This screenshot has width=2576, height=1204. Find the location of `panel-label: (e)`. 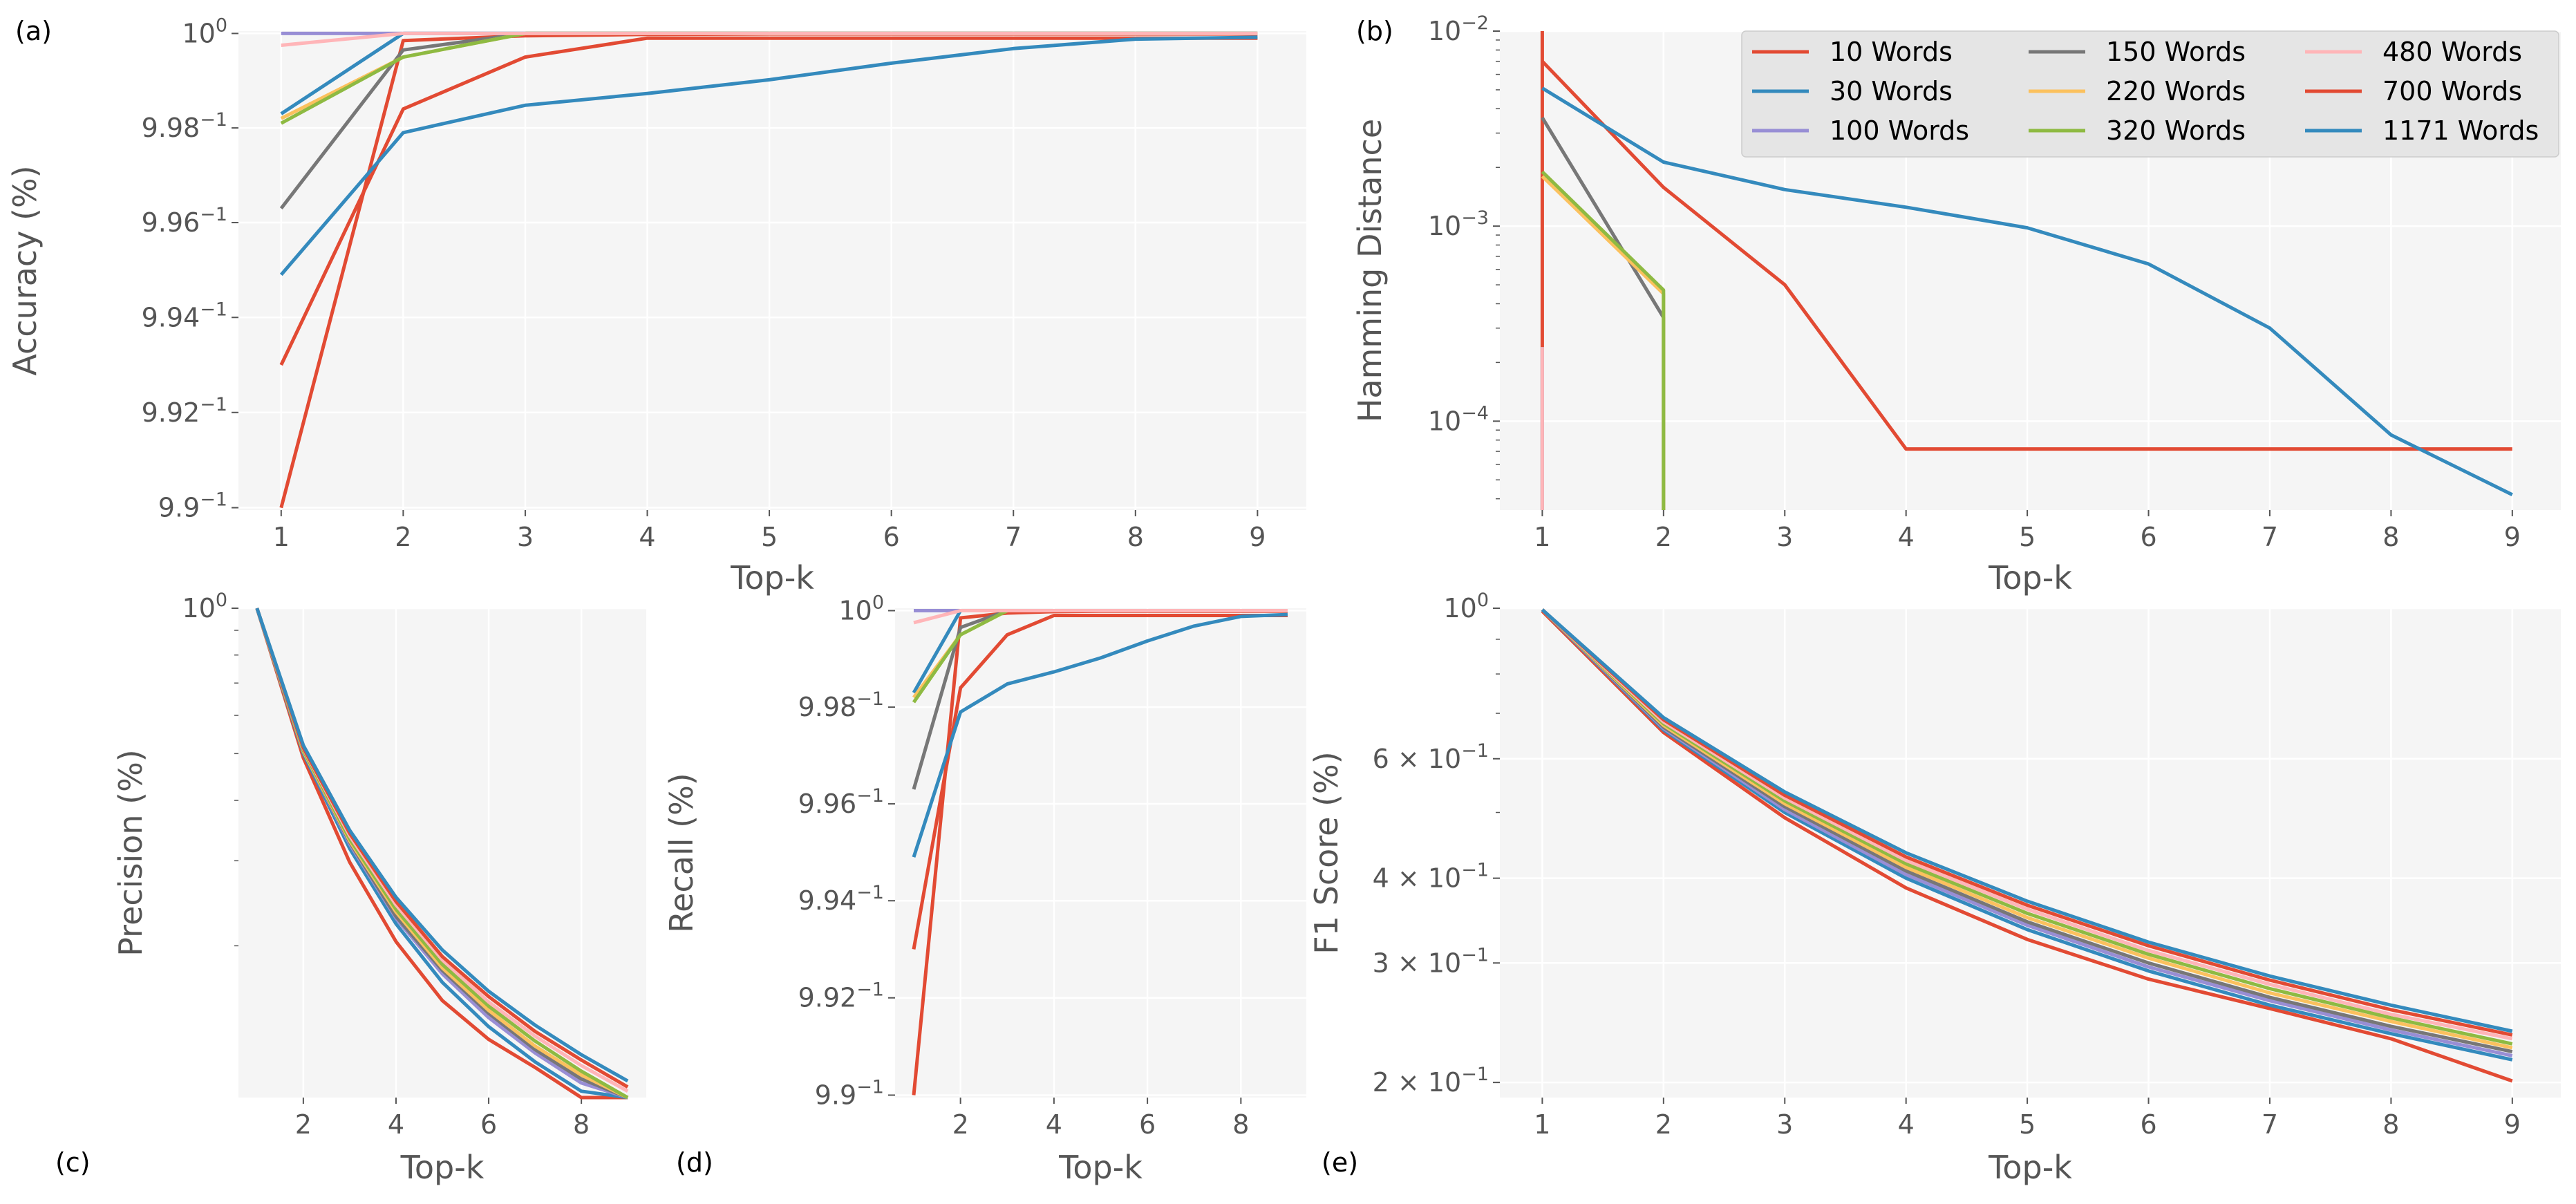

panel-label: (e) is located at coordinates (1340, 1163).